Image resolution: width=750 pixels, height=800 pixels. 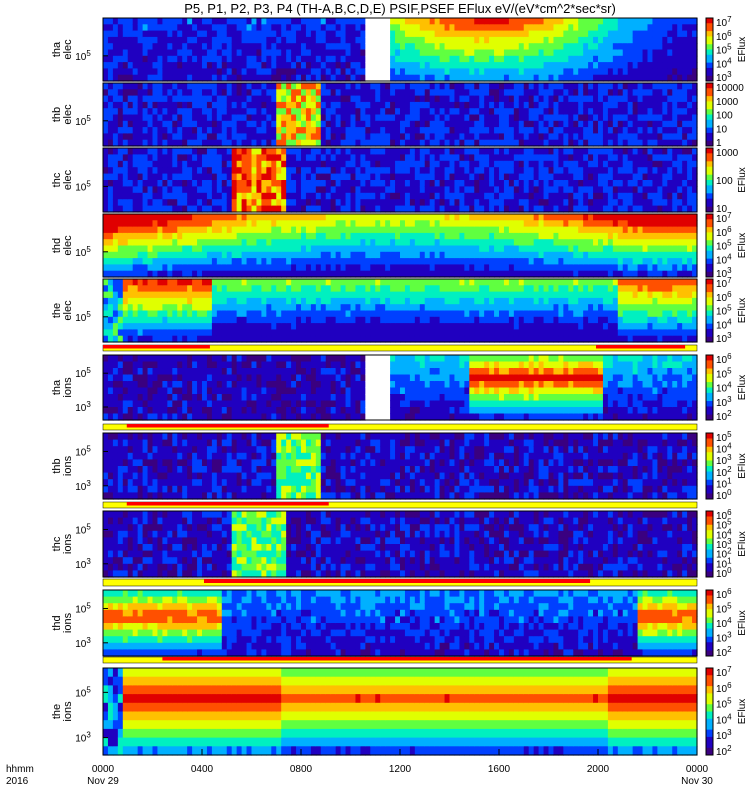 I want to click on colorbar-label: EFlux, so click(x=742, y=246).